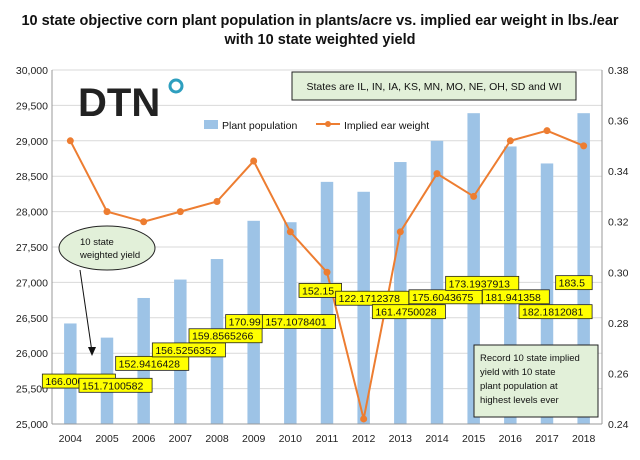  Describe the element at coordinates (510, 141) in the screenshot. I see `ear-weight-point-2016` at that location.